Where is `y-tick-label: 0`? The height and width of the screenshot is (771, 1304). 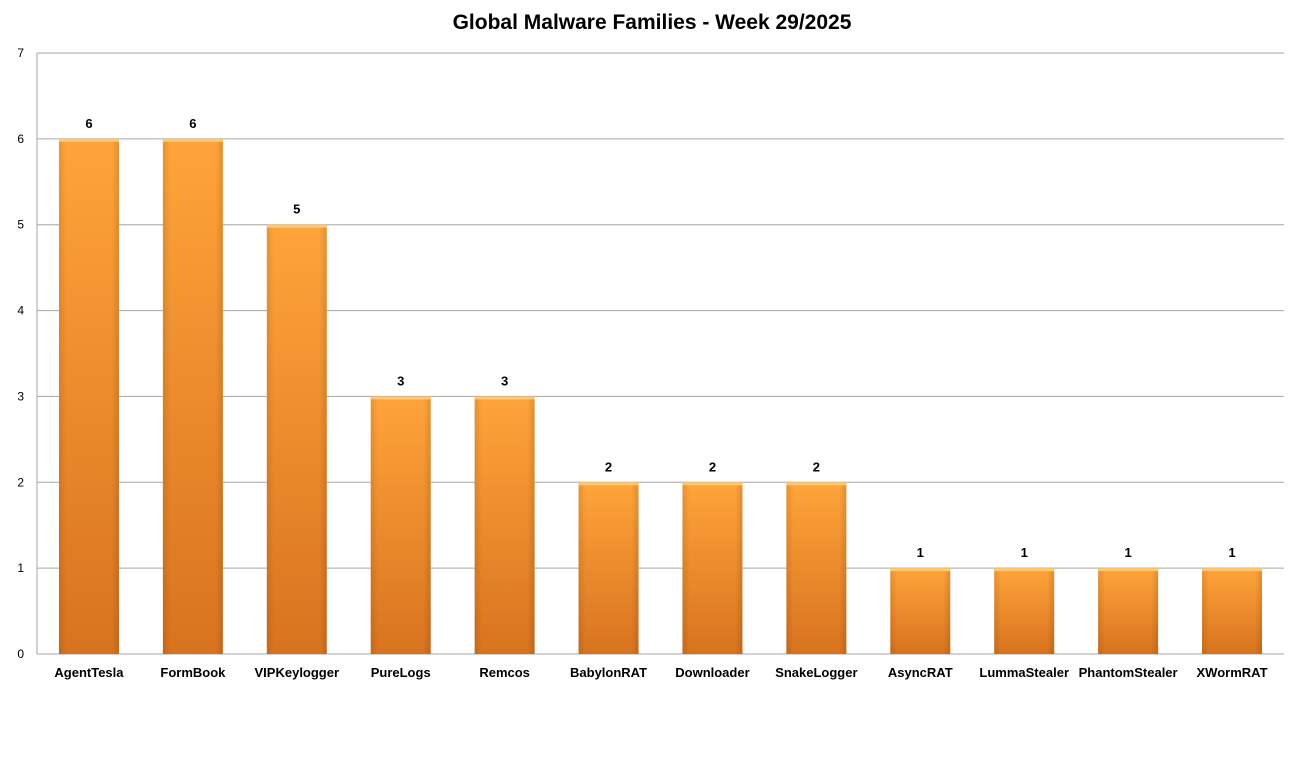 y-tick-label: 0 is located at coordinates (20, 654).